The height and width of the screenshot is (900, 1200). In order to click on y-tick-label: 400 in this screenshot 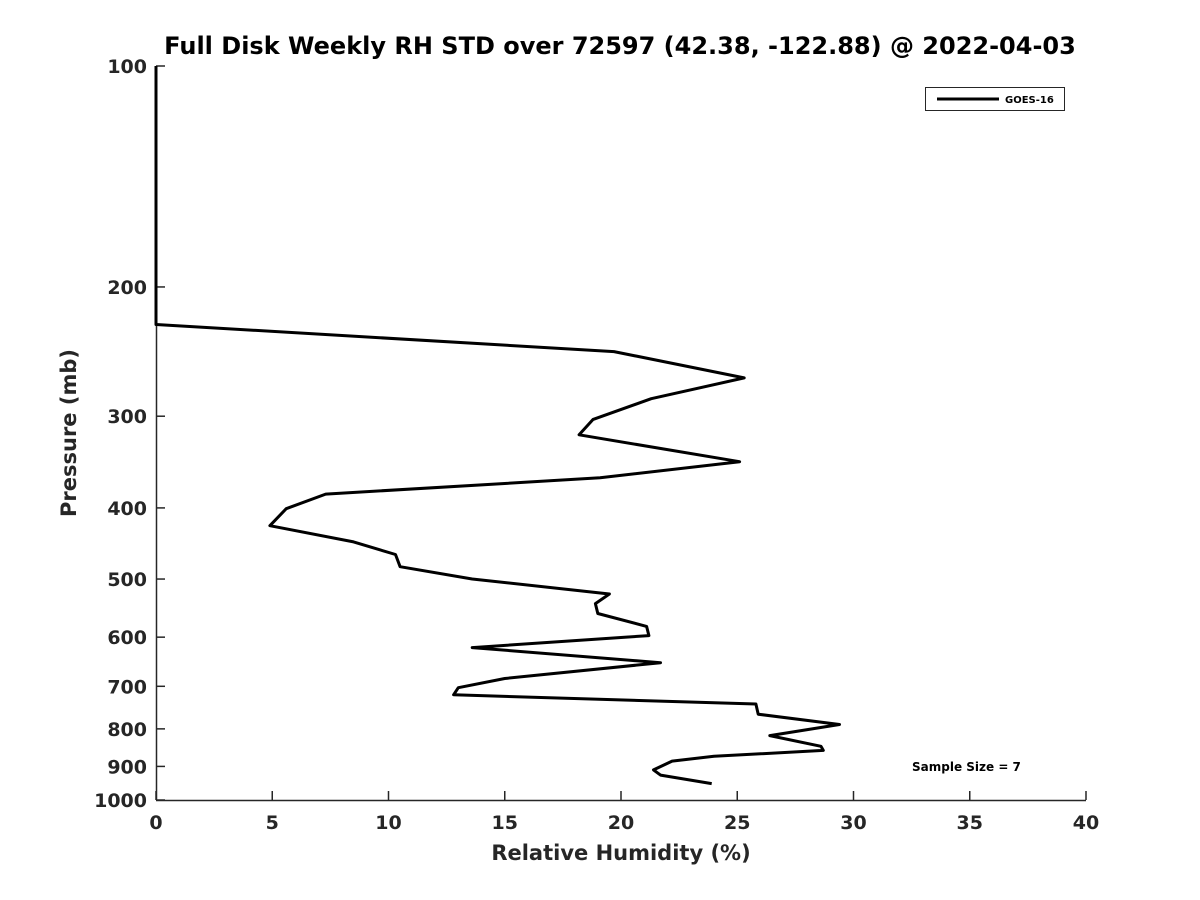, I will do `click(127, 509)`.